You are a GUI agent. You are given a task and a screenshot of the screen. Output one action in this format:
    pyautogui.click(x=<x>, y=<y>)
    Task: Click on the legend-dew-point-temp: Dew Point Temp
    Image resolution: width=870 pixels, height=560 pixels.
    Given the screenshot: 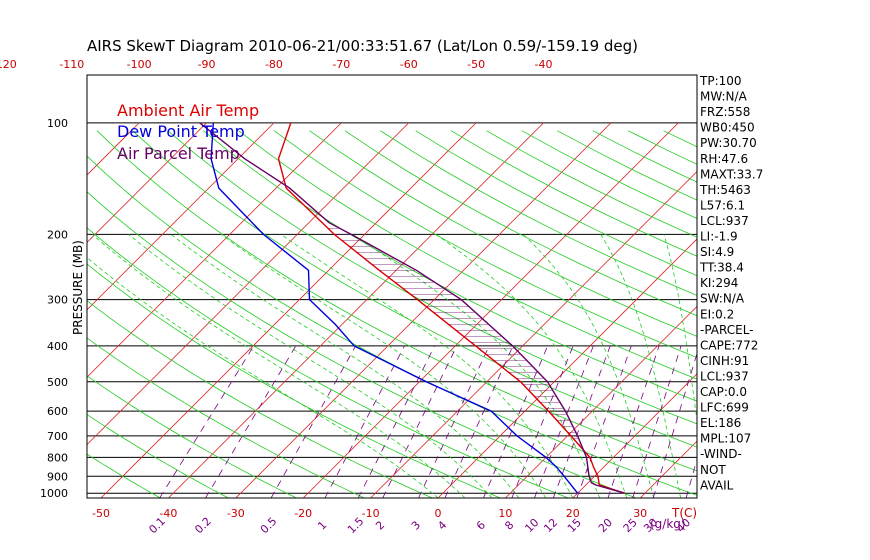 What is the action you would take?
    pyautogui.click(x=181, y=131)
    